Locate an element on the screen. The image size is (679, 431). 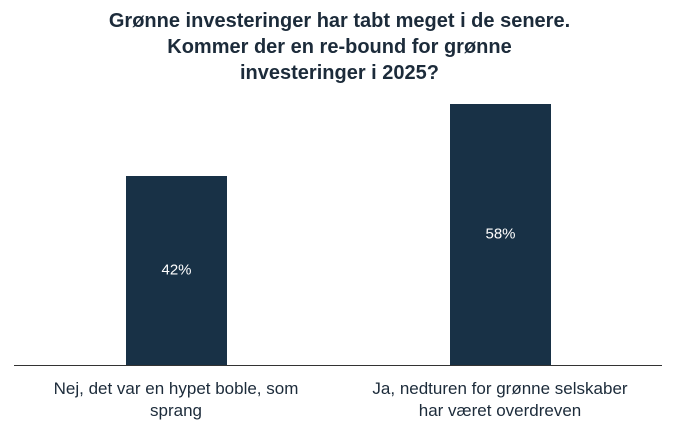
category-label-nej-line-1: Nej, det var en hypet boble, som is located at coordinates (176, 388).